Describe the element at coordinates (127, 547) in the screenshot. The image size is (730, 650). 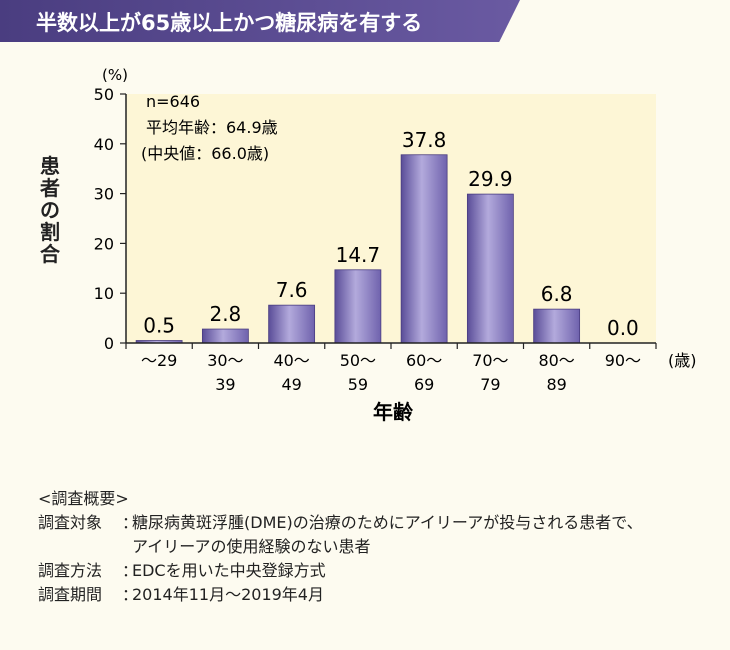
I see `survey-separator` at that location.